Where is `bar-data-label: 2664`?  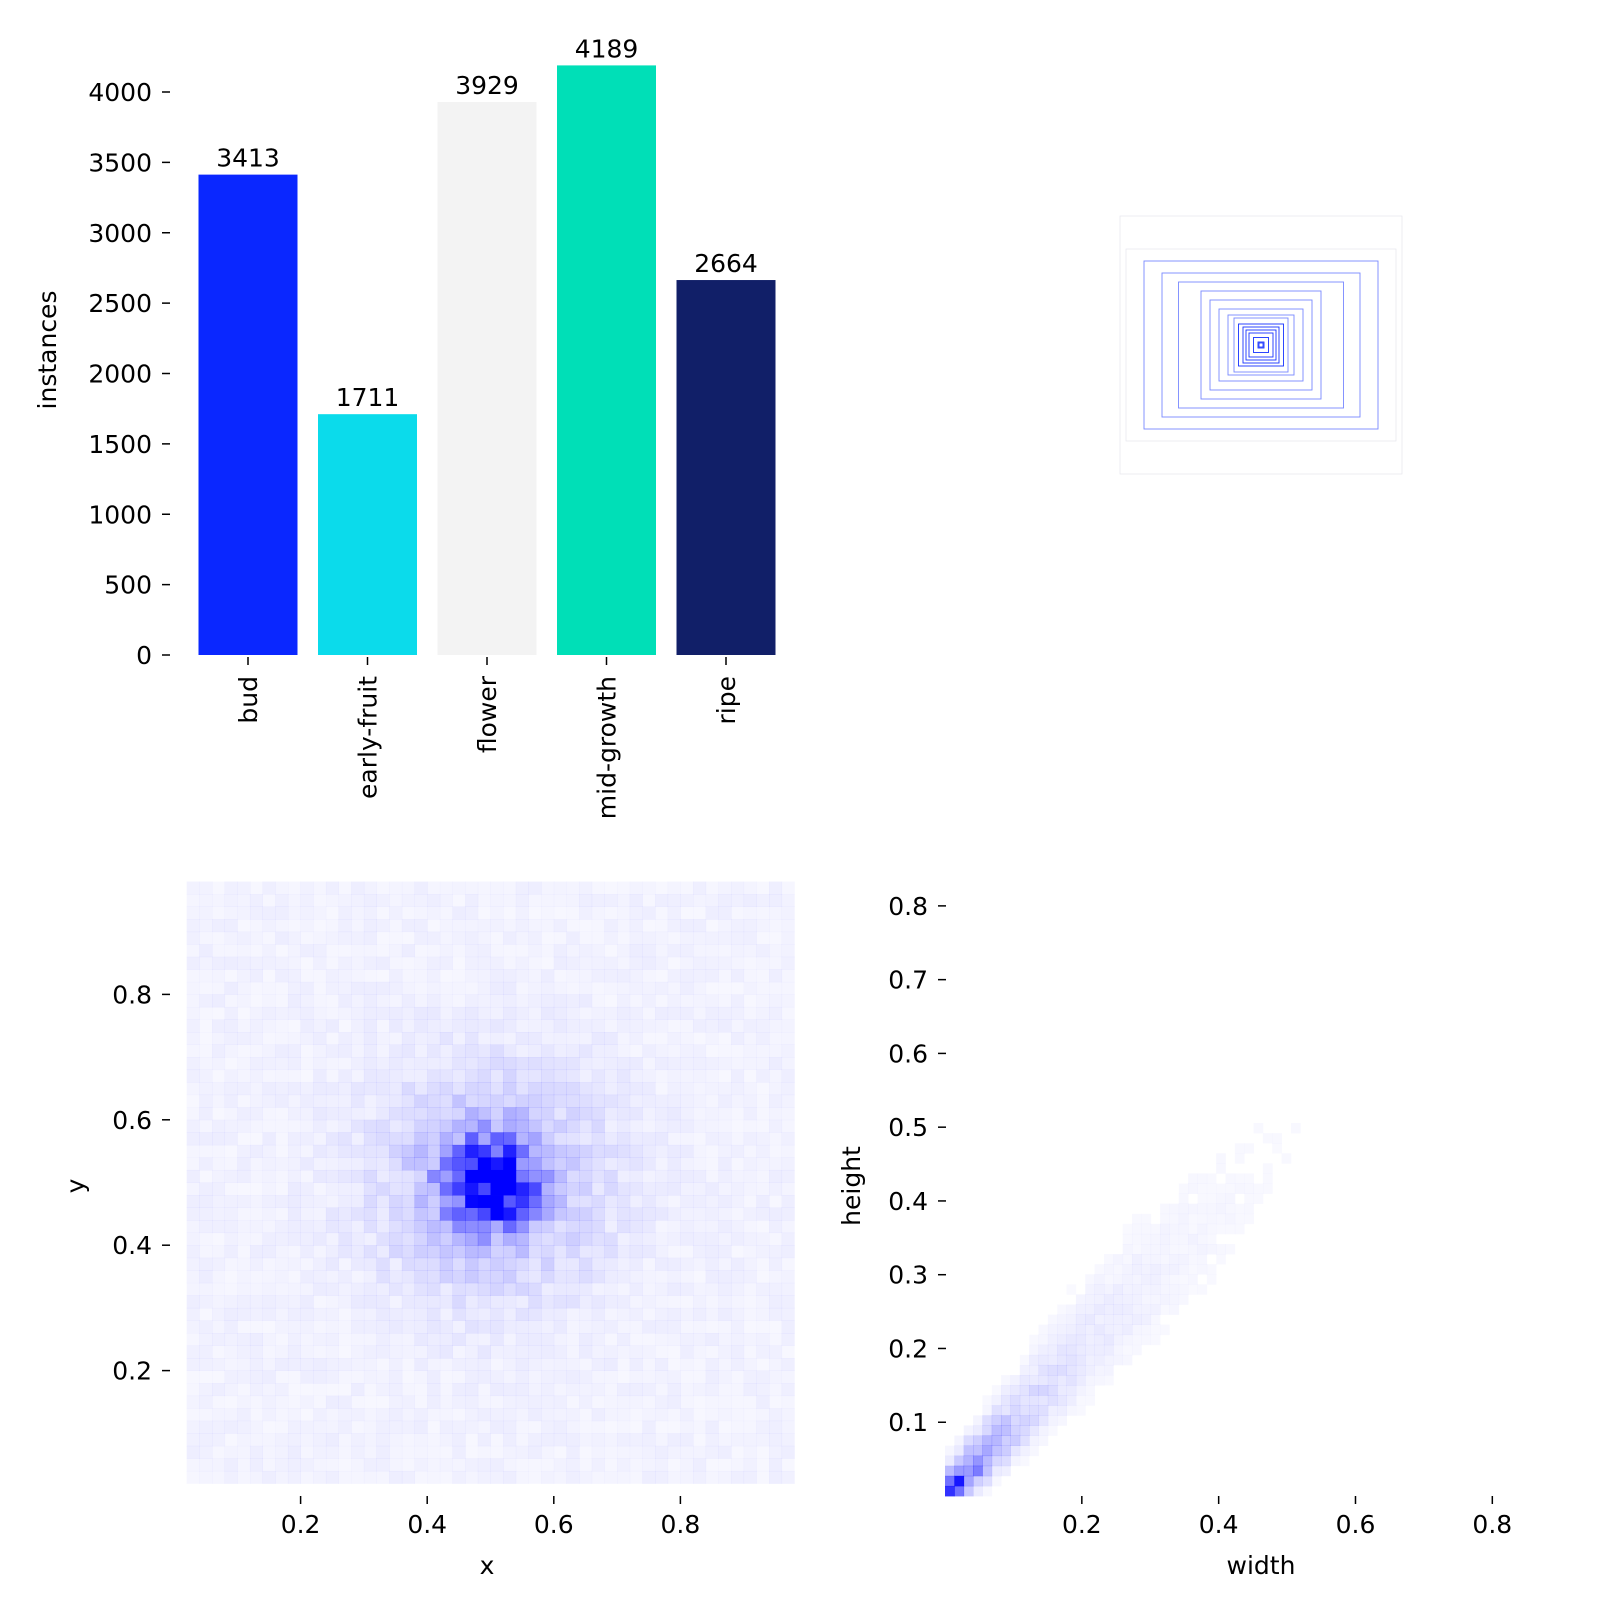
bar-data-label: 2664 is located at coordinates (726, 263).